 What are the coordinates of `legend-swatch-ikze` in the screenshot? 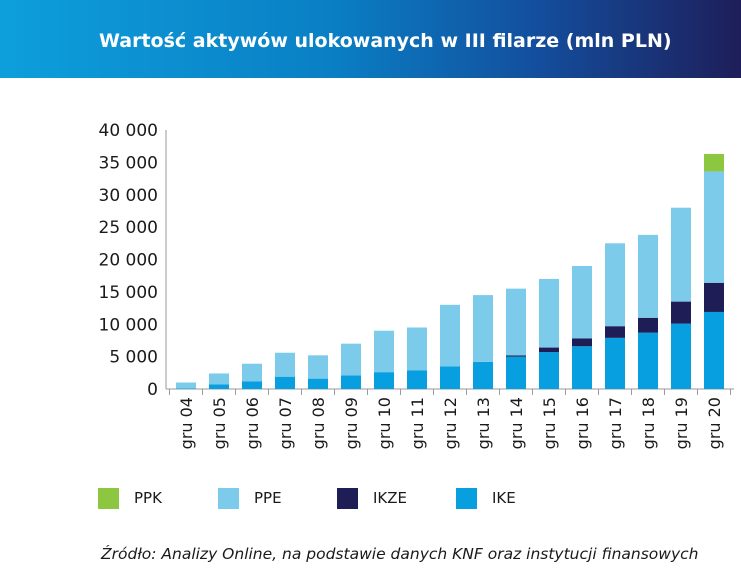 It's located at (347, 498).